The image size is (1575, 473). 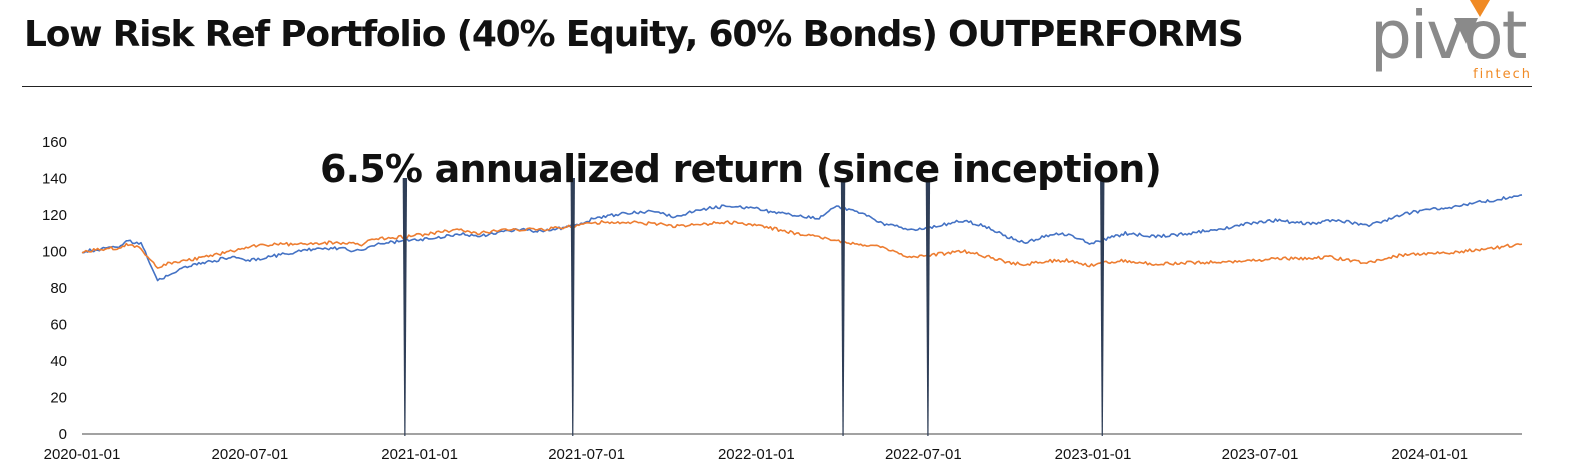 What do you see at coordinates (1429, 454) in the screenshot?
I see `x-tick-label: 2024-01-01` at bounding box center [1429, 454].